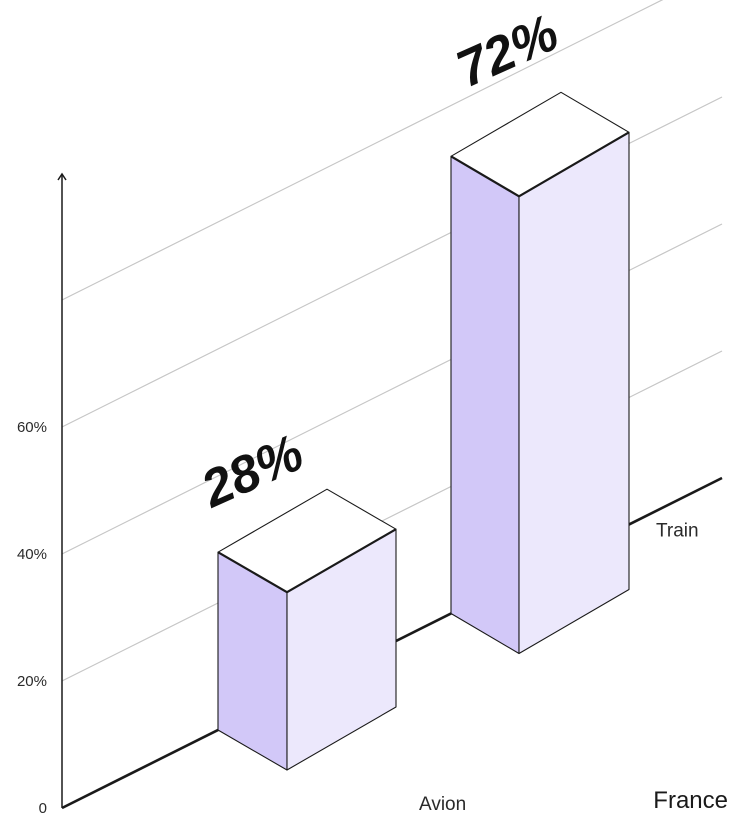  What do you see at coordinates (32, 681) in the screenshot?
I see `y-tick-label-20: 20%` at bounding box center [32, 681].